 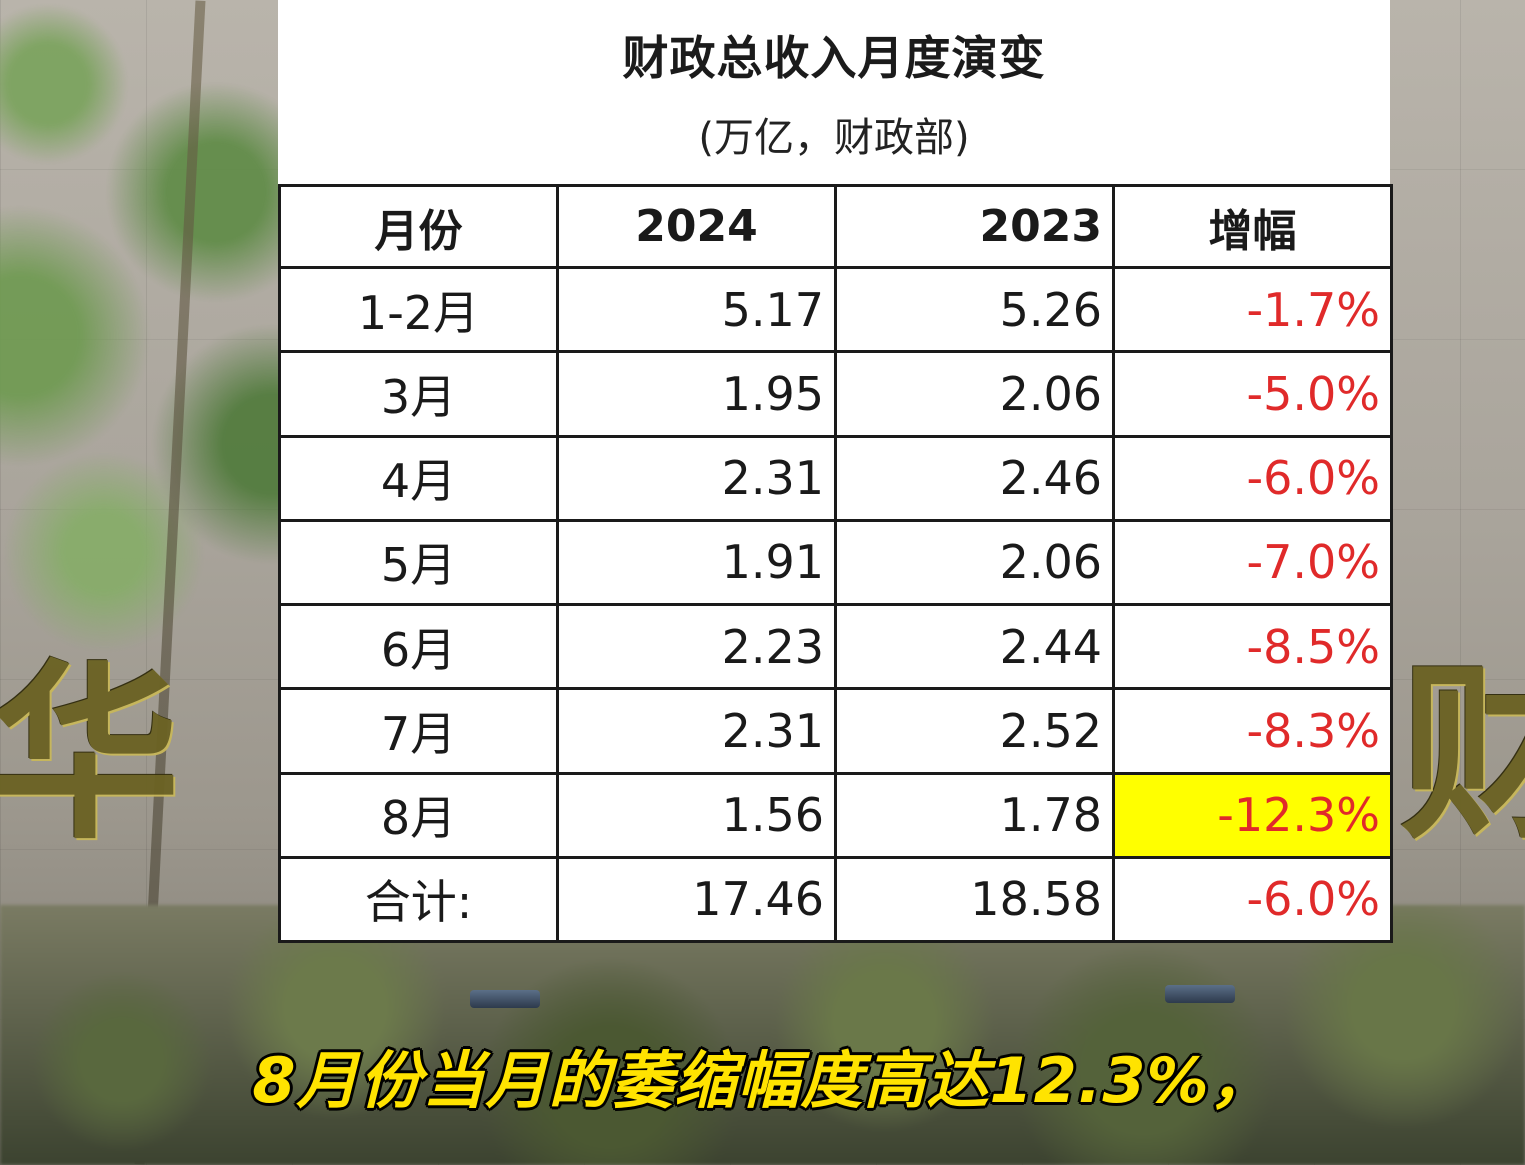 What do you see at coordinates (1252, 731) in the screenshot?
I see `cell-change: -8.3%` at bounding box center [1252, 731].